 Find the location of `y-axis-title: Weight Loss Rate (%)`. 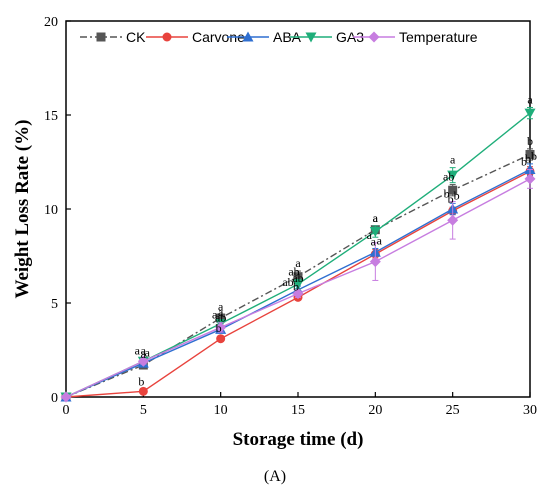

y-axis-title: Weight Loss Rate (%) is located at coordinates (22, 209).